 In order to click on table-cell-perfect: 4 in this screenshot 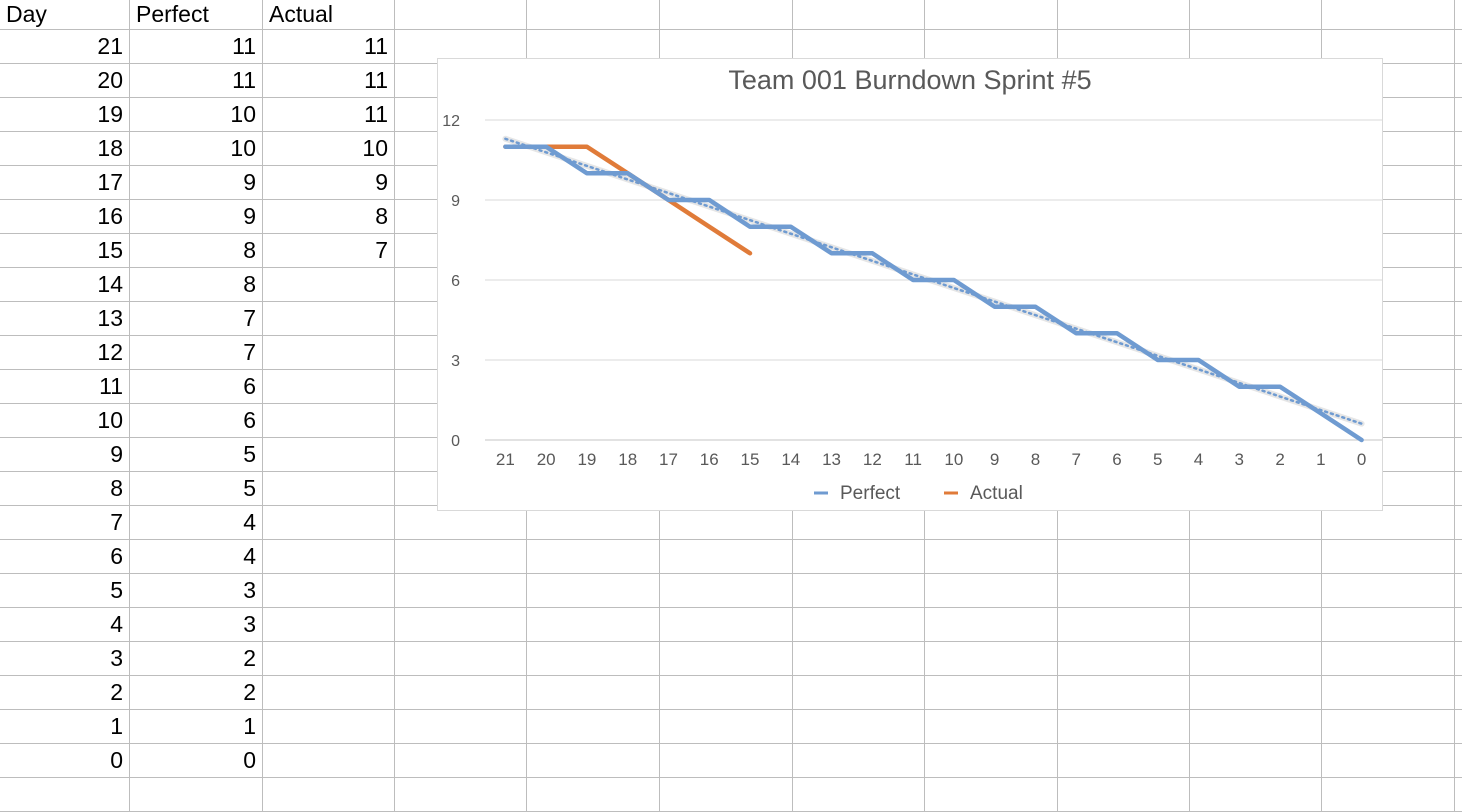, I will do `click(196, 557)`.